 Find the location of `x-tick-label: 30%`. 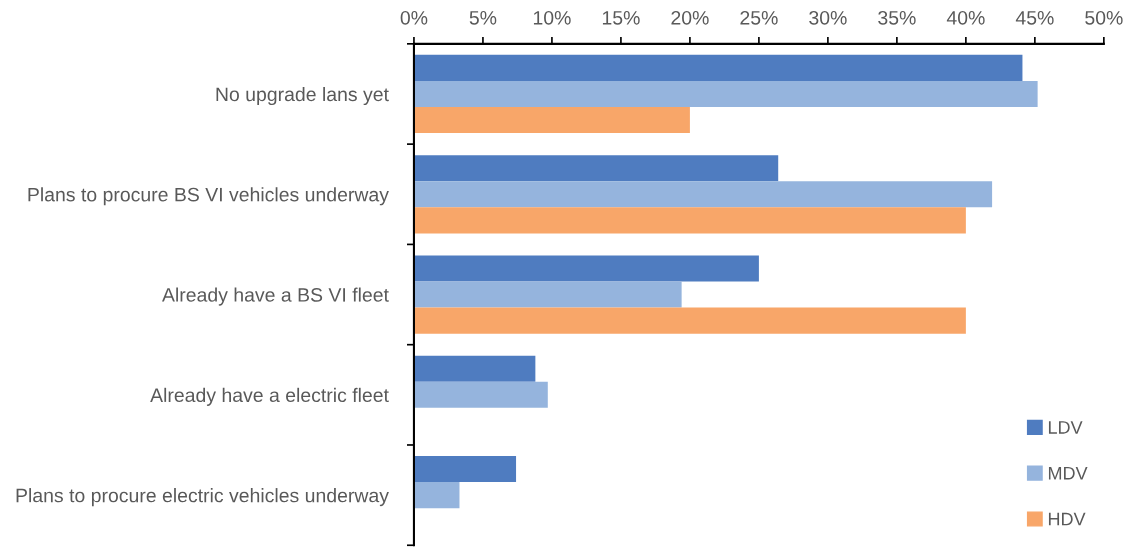

x-tick-label: 30% is located at coordinates (828, 17).